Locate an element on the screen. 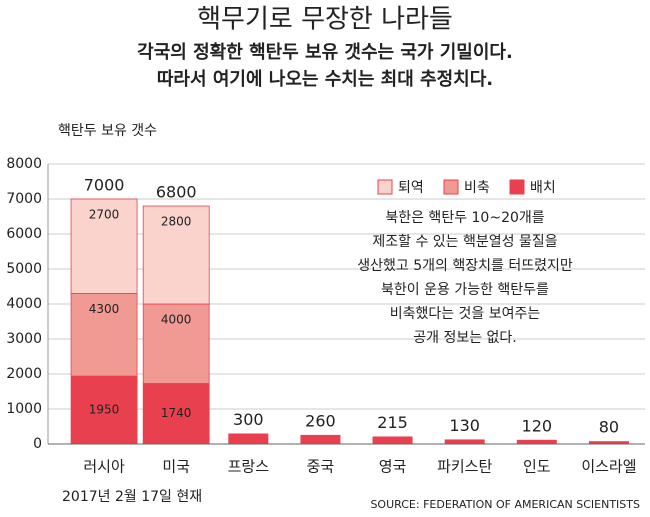 This screenshot has height=517, width=650. x-tick-label: 인도 is located at coordinates (537, 467).